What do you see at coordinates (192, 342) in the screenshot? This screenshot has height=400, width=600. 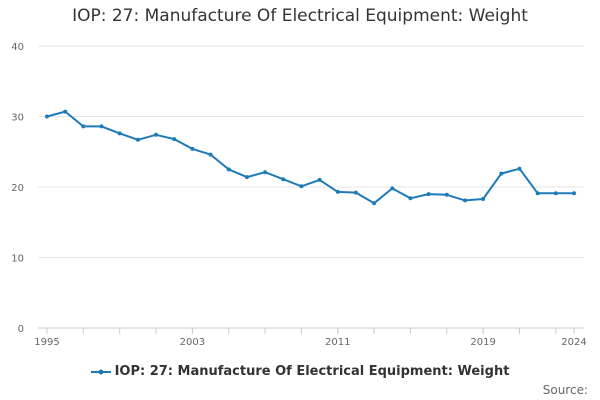 I see `x-tick-label: 2003` at bounding box center [192, 342].